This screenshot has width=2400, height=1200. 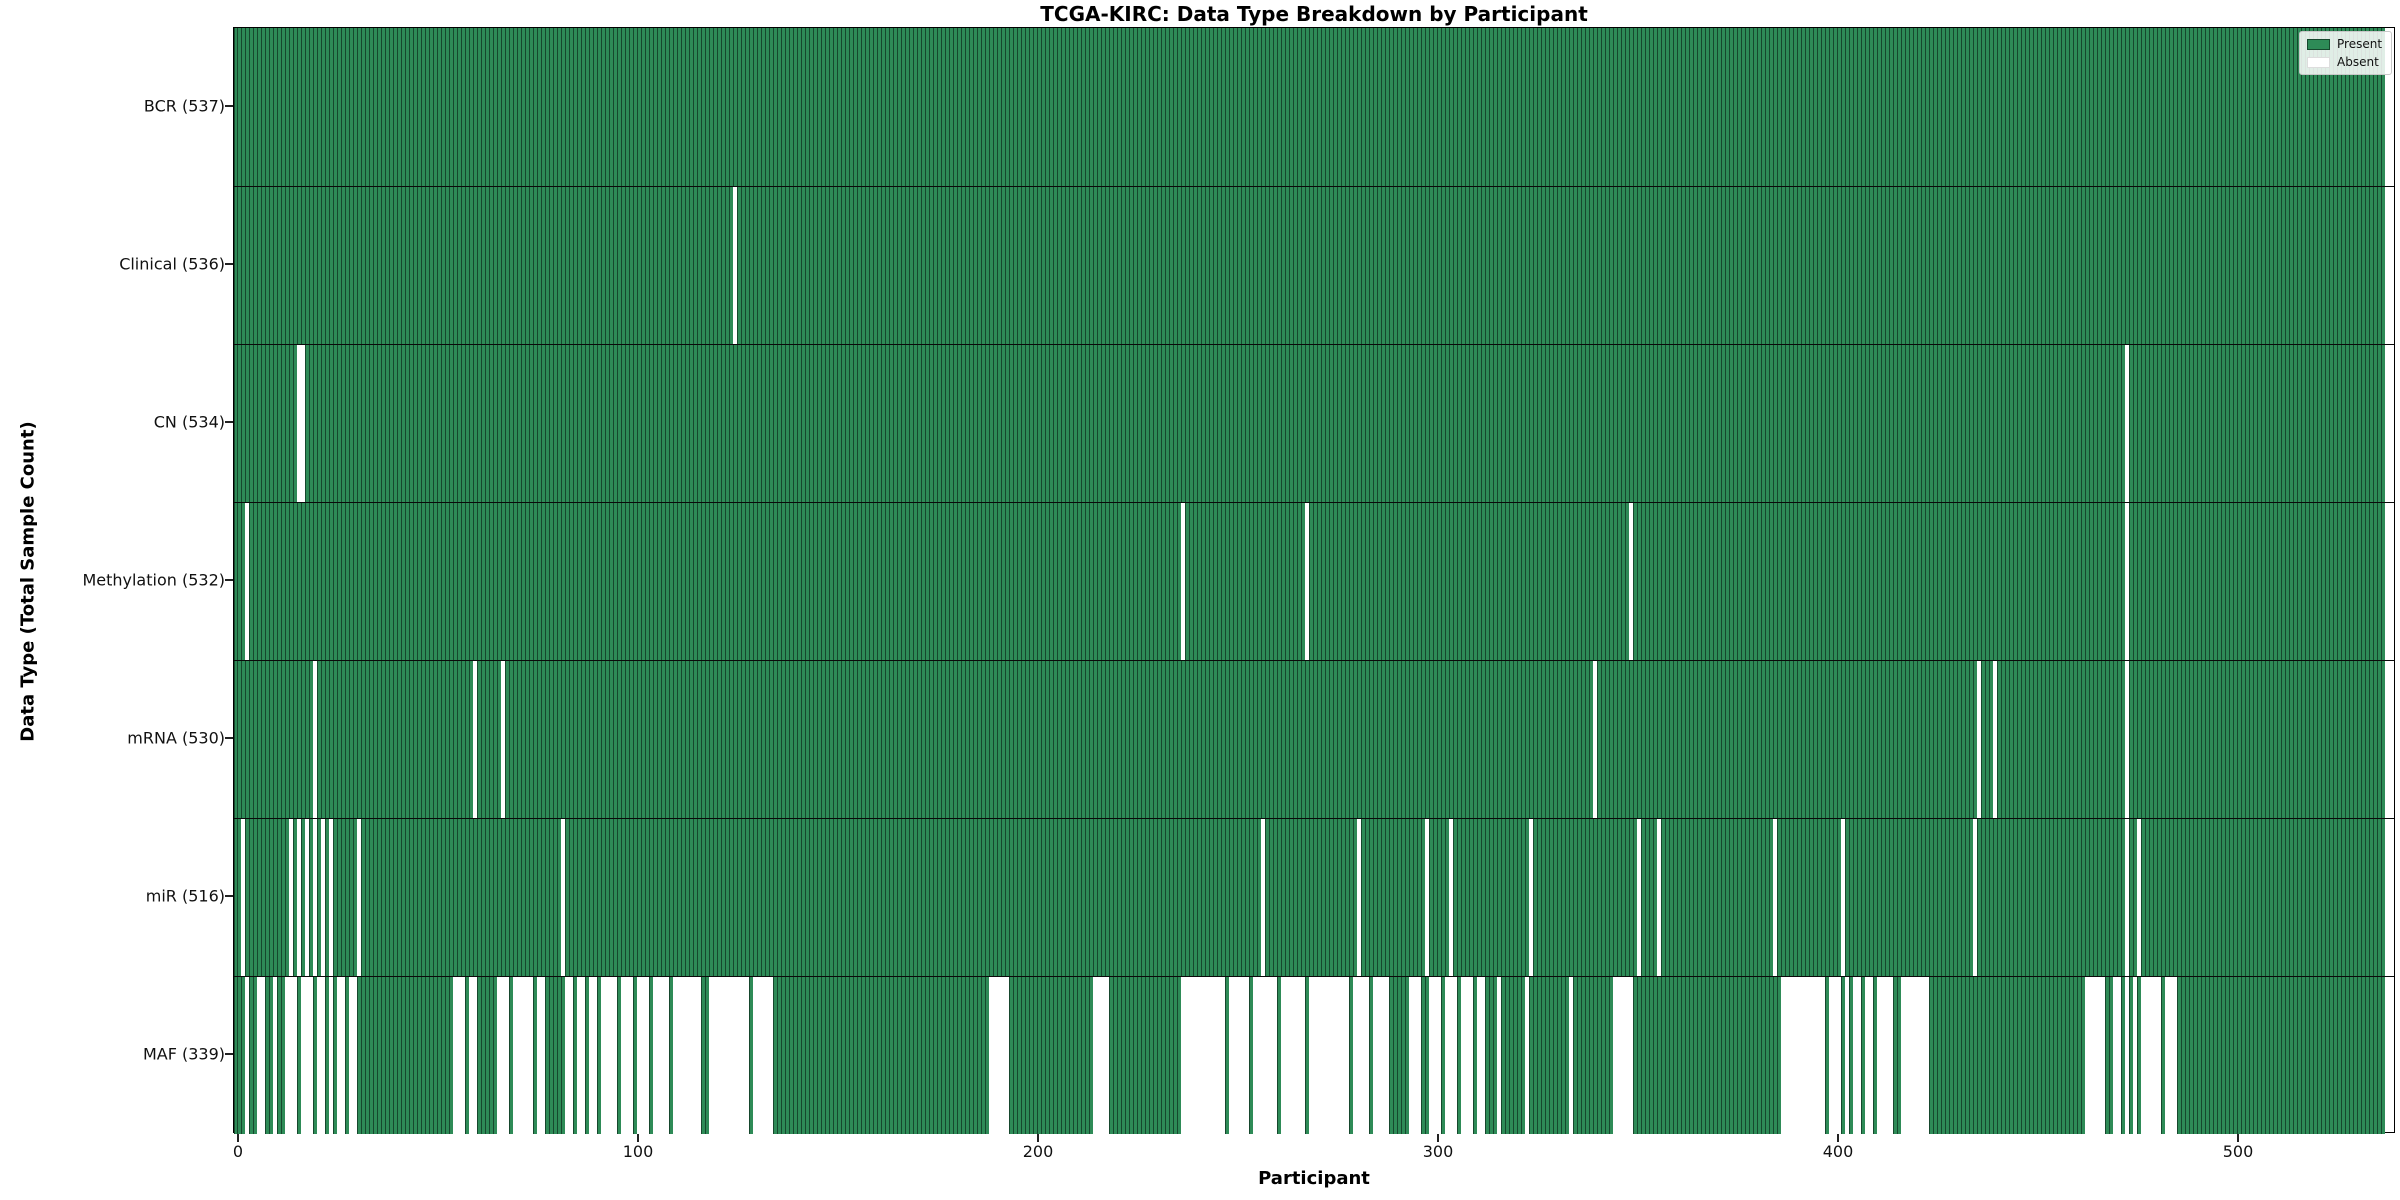 What do you see at coordinates (185, 896) in the screenshot?
I see `y-tick-label: miR (516)` at bounding box center [185, 896].